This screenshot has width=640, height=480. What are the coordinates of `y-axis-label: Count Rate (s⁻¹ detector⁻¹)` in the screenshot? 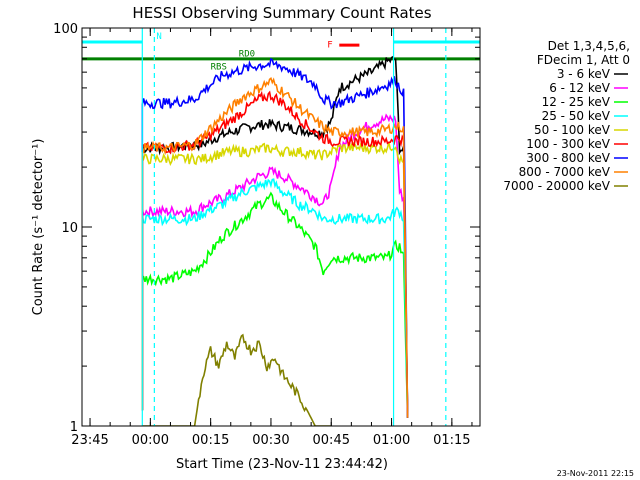 It's located at (38, 227).